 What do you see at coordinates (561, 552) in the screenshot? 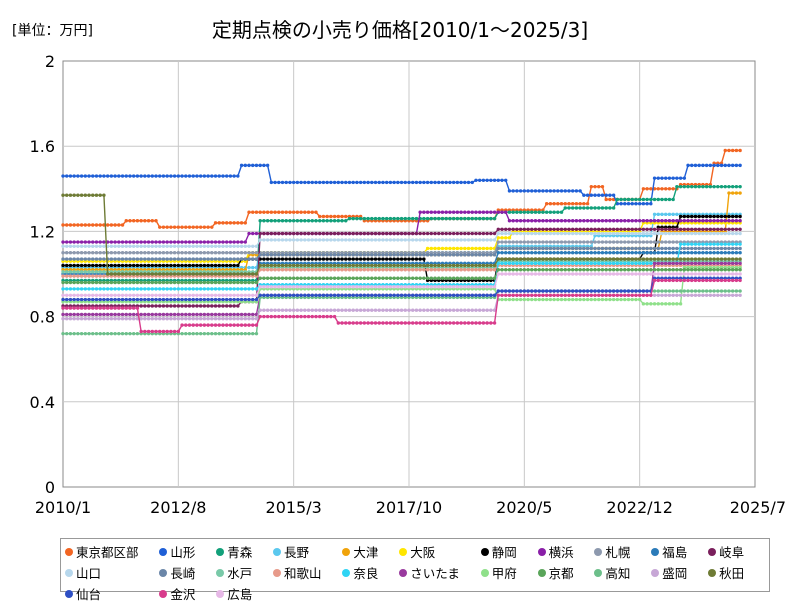
I see `legend-label: 横浜` at bounding box center [561, 552].